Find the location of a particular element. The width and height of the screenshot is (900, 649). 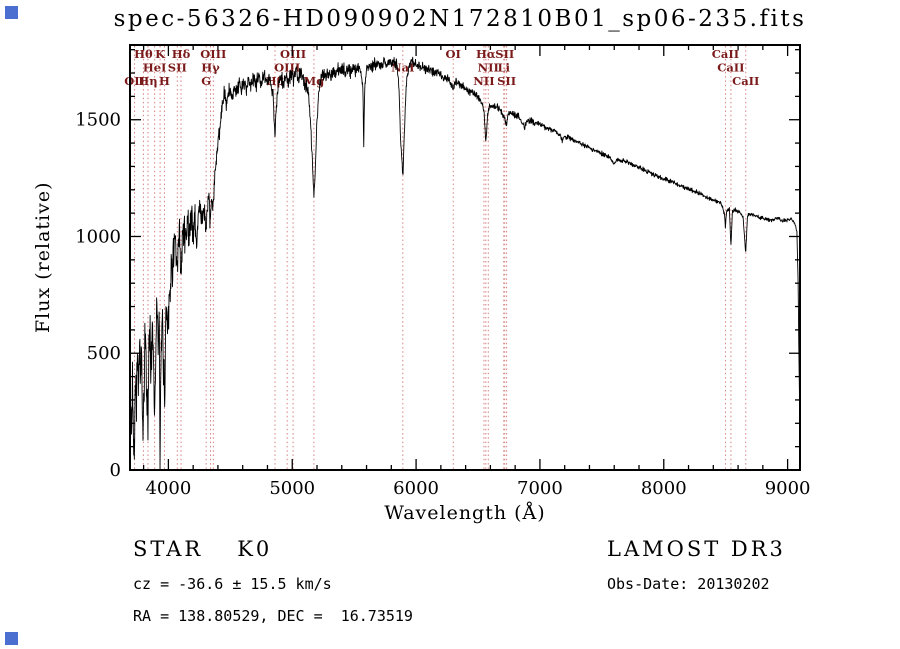

survey-label: LAMOST DR3 is located at coordinates (696, 549).